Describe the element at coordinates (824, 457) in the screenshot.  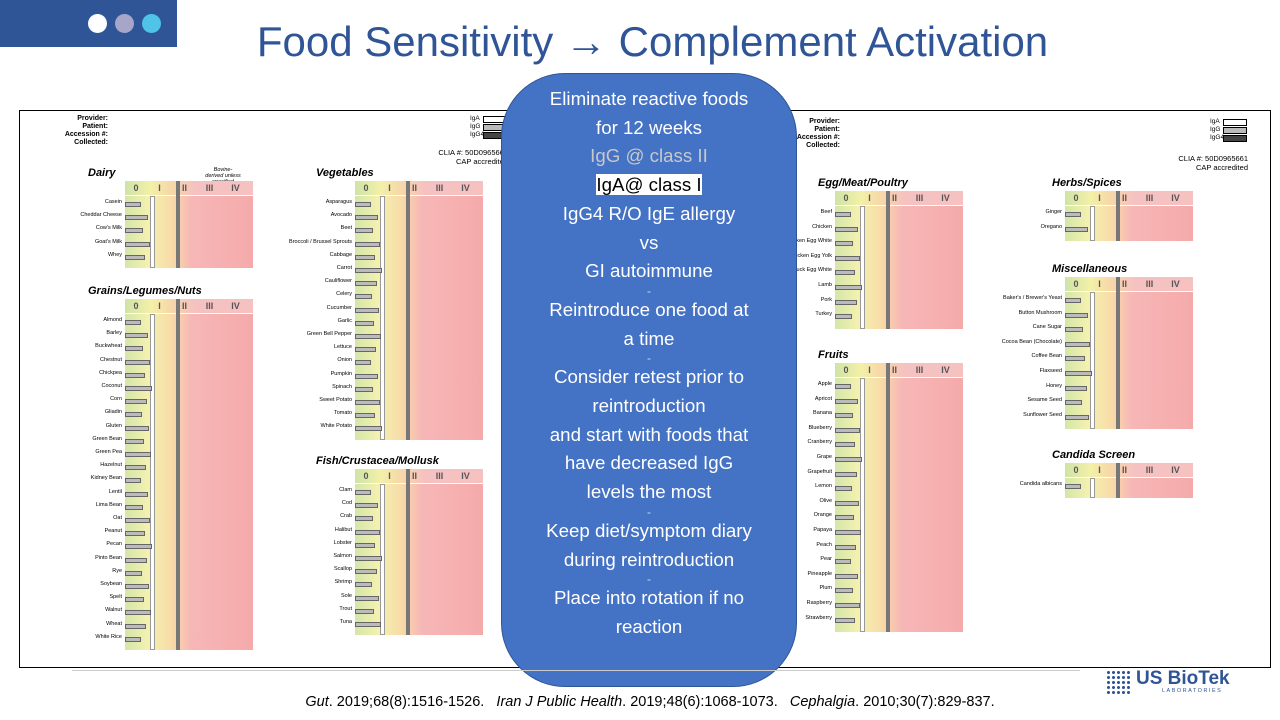
I see `food-label: Grape` at that location.